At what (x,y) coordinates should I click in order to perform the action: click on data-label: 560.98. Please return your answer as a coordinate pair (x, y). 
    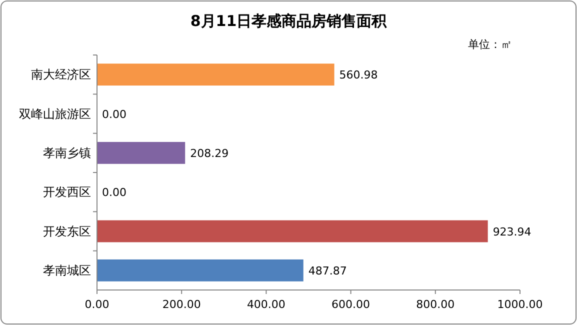
    Looking at the image, I should click on (358, 75).